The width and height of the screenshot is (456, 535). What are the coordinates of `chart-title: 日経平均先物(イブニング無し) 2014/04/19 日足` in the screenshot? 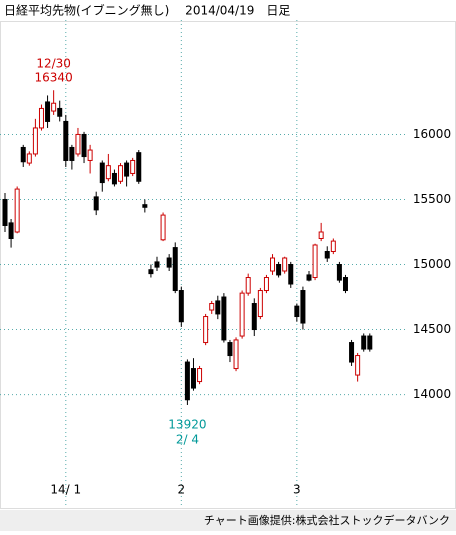 It's located at (147, 10).